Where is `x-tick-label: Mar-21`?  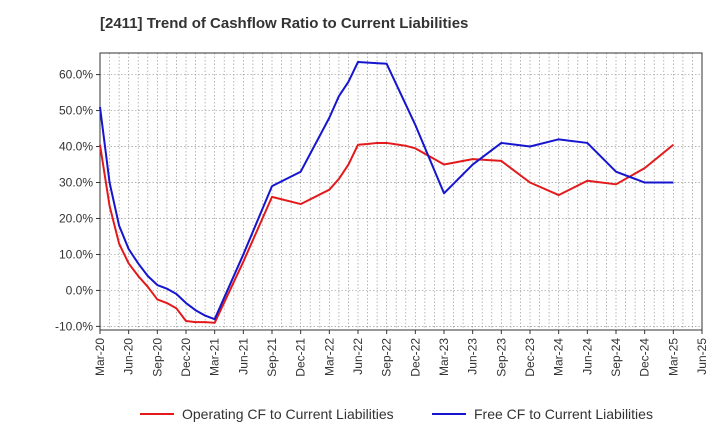
x-tick-label: Mar-21 is located at coordinates (215, 357).